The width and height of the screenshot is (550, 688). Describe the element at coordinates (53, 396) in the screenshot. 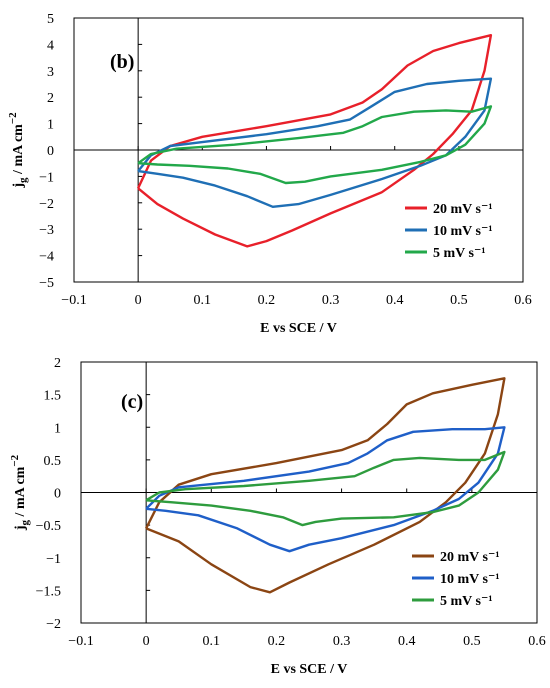

I see `y-tick-label: 1.5` at that location.